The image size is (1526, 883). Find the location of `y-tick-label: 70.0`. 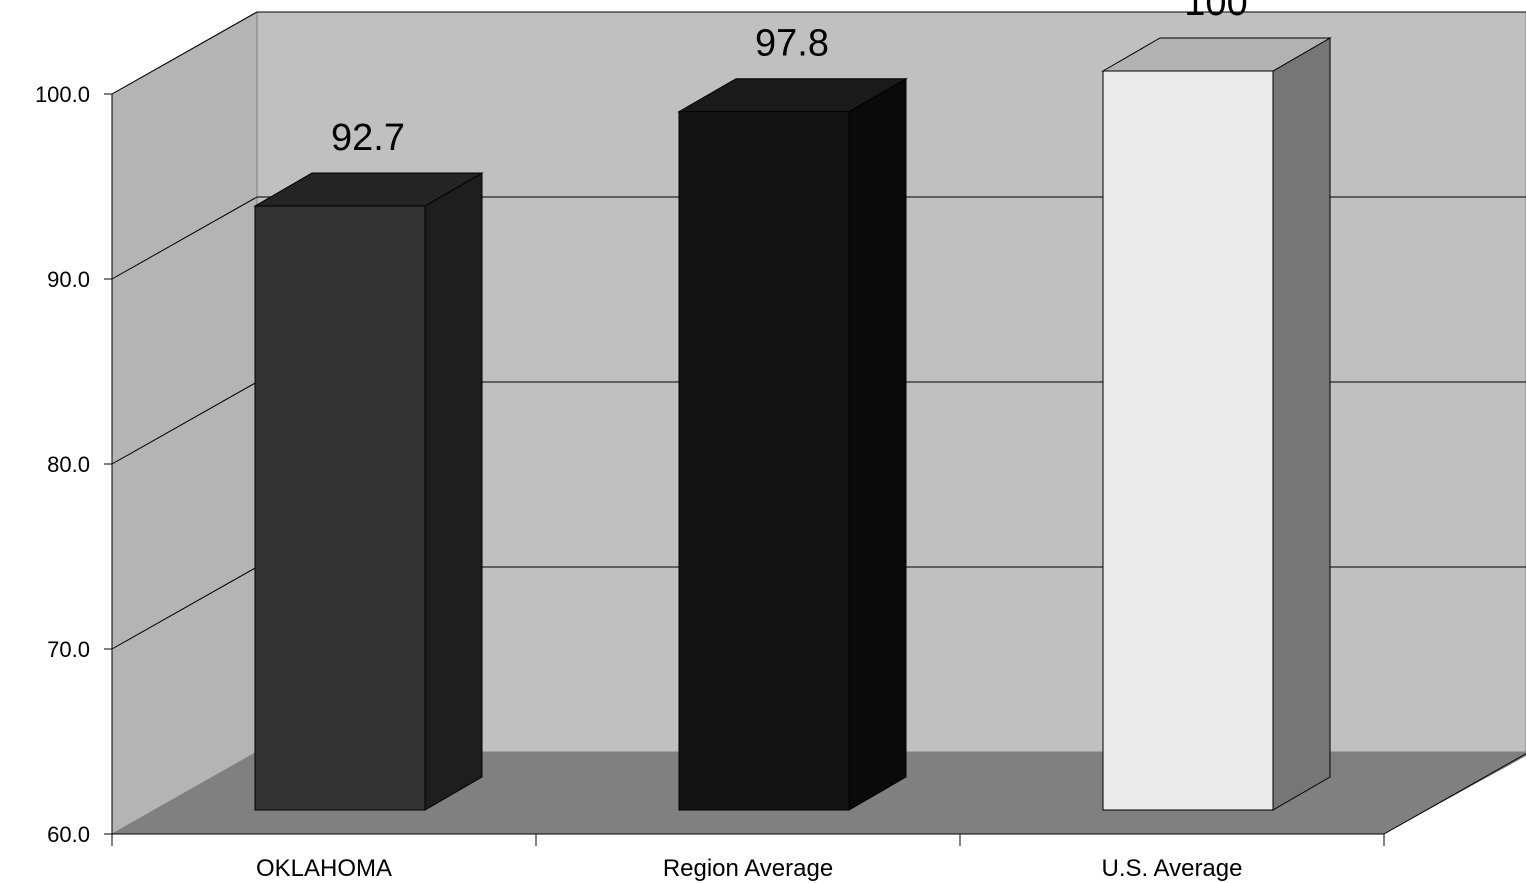

y-tick-label: 70.0 is located at coordinates (68, 649).